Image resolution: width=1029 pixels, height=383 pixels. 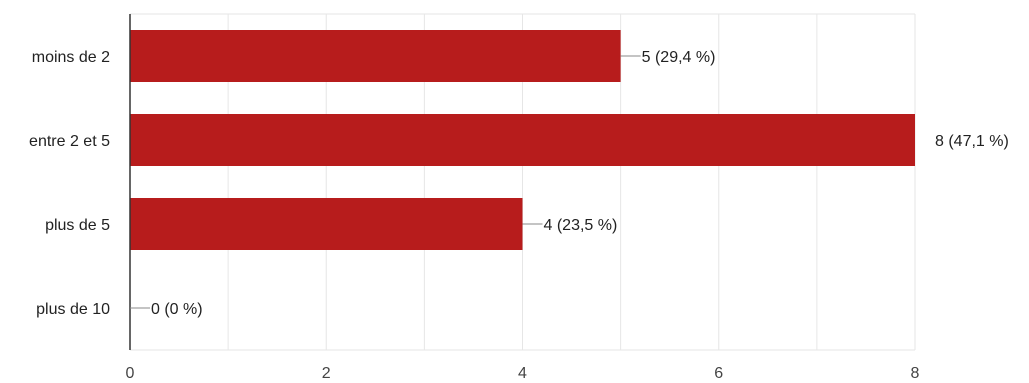 I want to click on data-label: 8 (47,1 %), so click(x=972, y=141).